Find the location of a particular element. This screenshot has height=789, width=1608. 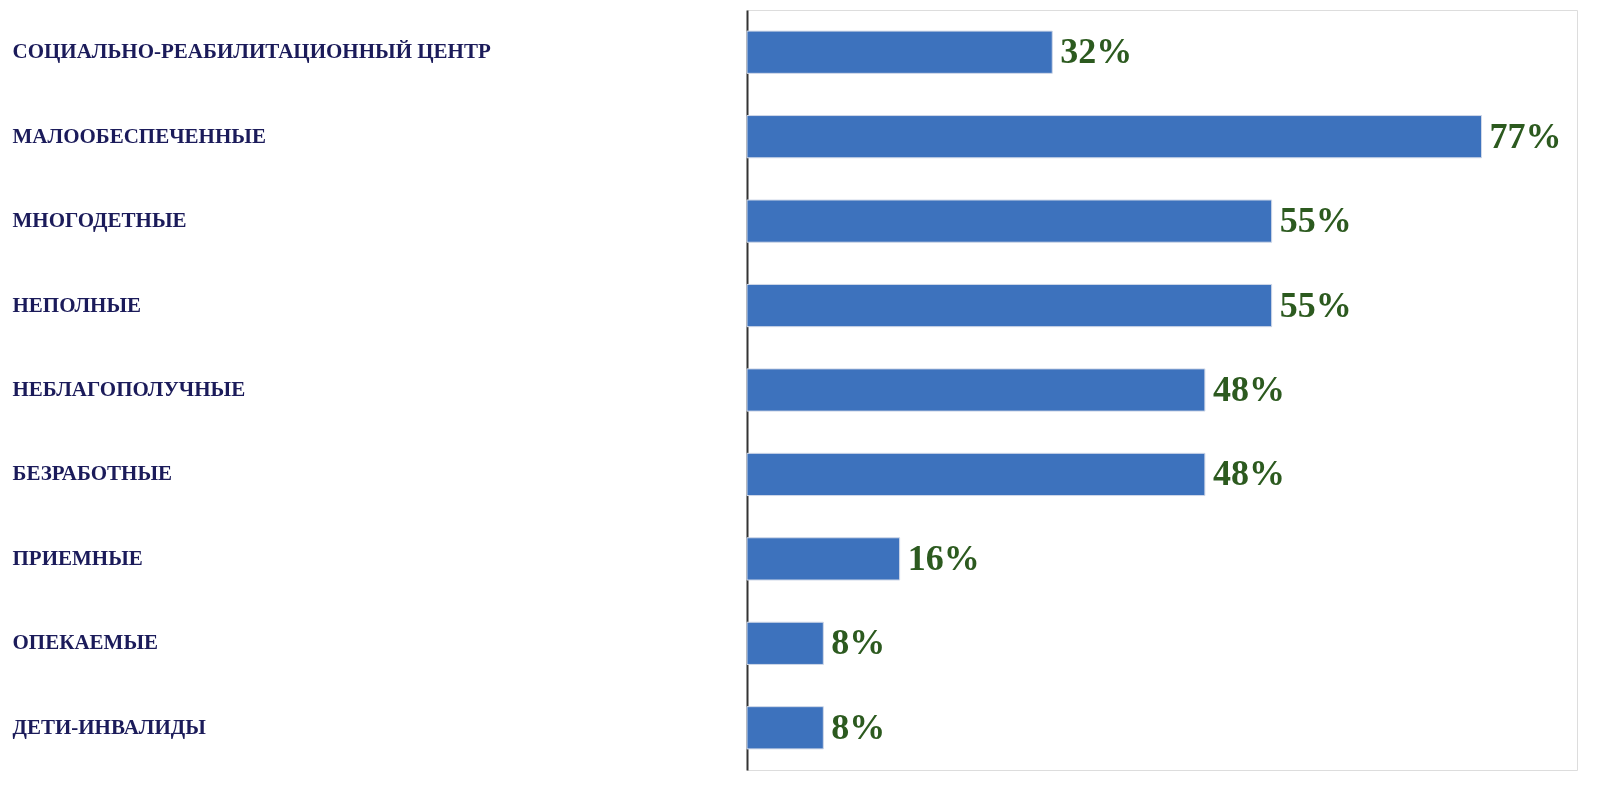

data-label: 32% is located at coordinates (1096, 51).